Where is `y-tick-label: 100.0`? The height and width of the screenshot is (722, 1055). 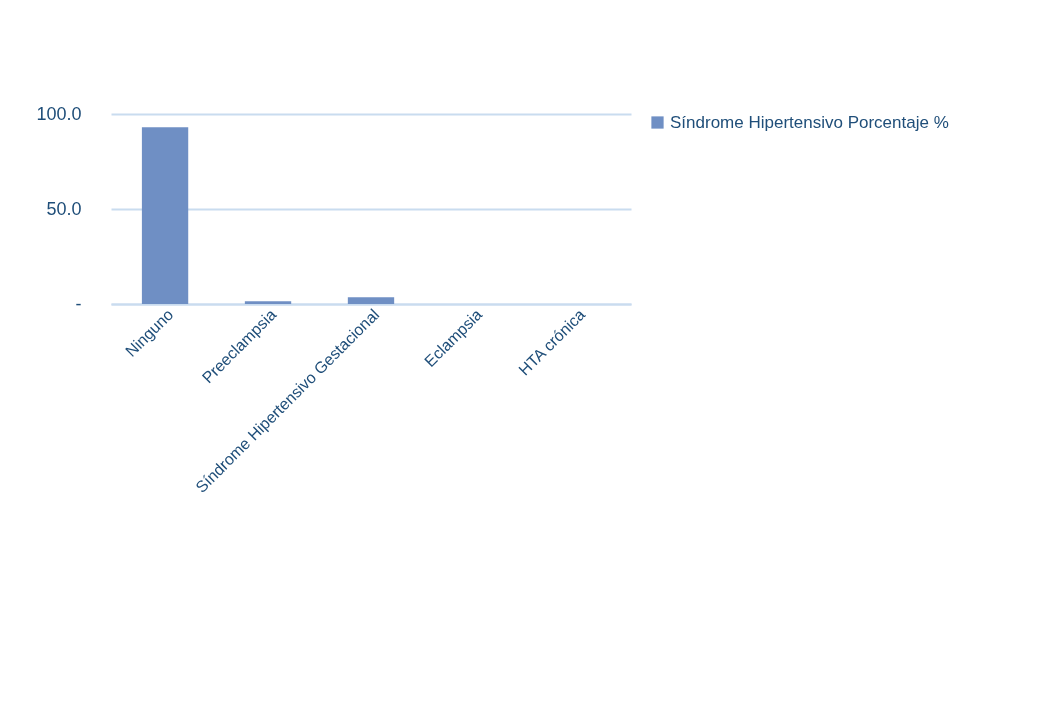
y-tick-label: 100.0 is located at coordinates (59, 113).